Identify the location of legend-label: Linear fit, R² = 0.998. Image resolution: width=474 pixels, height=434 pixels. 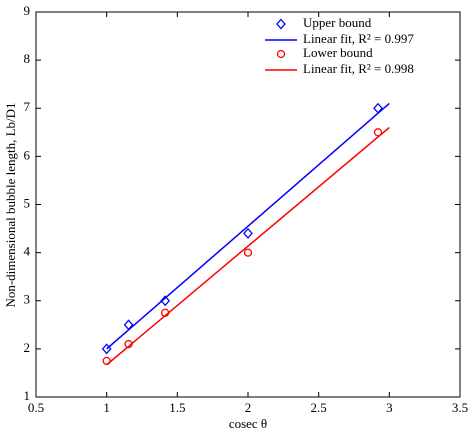
(358, 68).